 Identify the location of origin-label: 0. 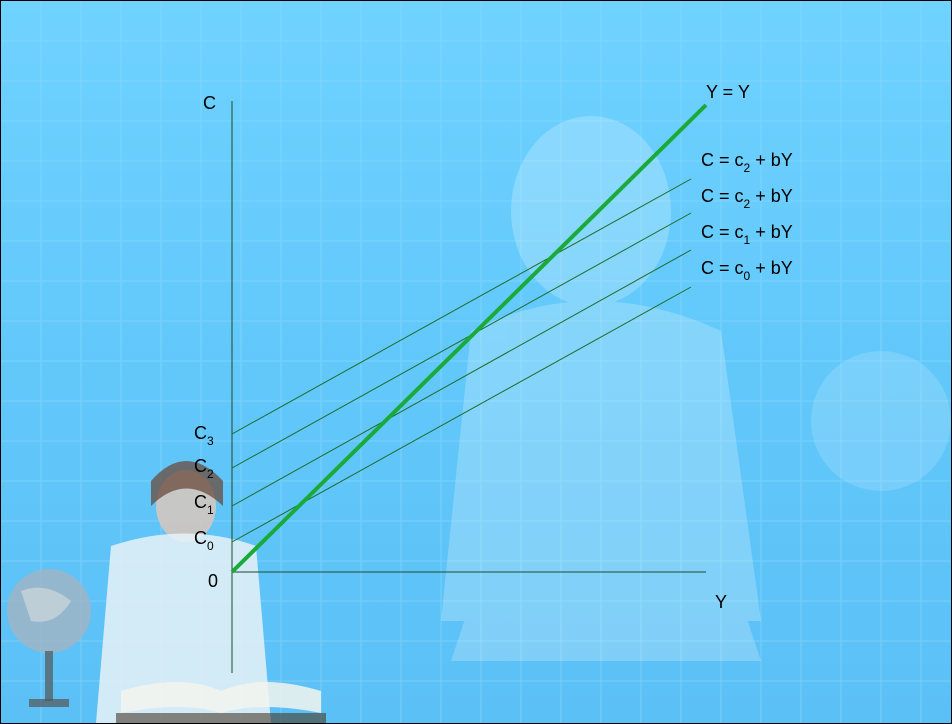
(213, 581).